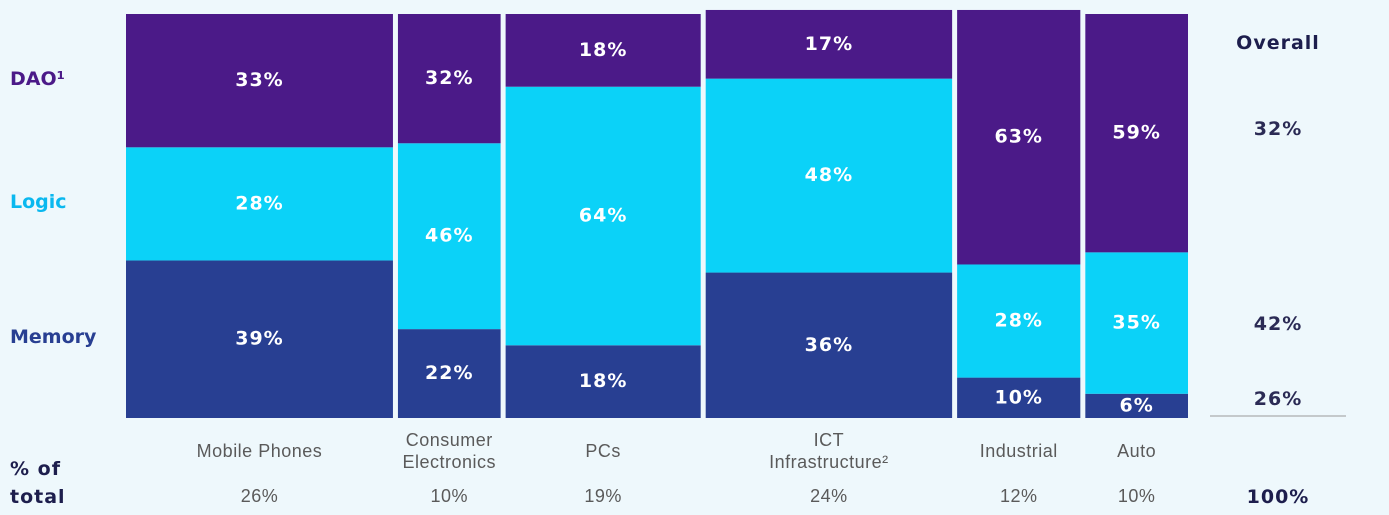 The width and height of the screenshot is (1389, 515). I want to click on segment-label: 59%, so click(1136, 133).